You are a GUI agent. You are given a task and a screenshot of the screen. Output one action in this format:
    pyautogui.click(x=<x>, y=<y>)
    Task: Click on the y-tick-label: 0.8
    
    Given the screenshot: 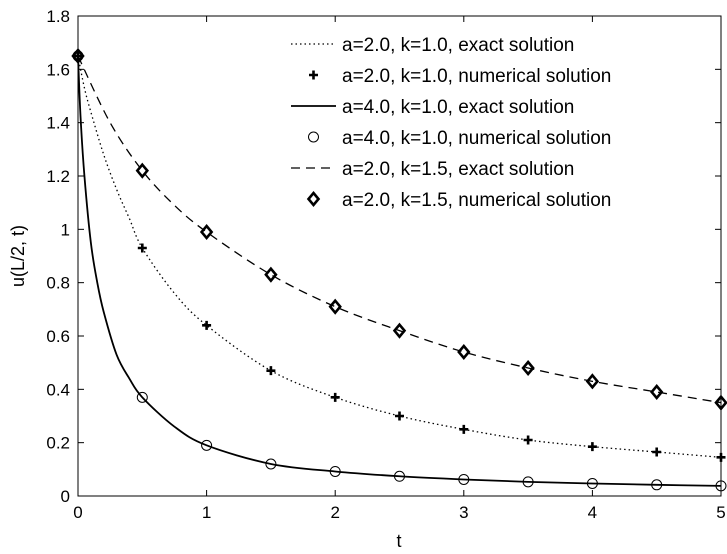 What is the action you would take?
    pyautogui.click(x=58, y=283)
    